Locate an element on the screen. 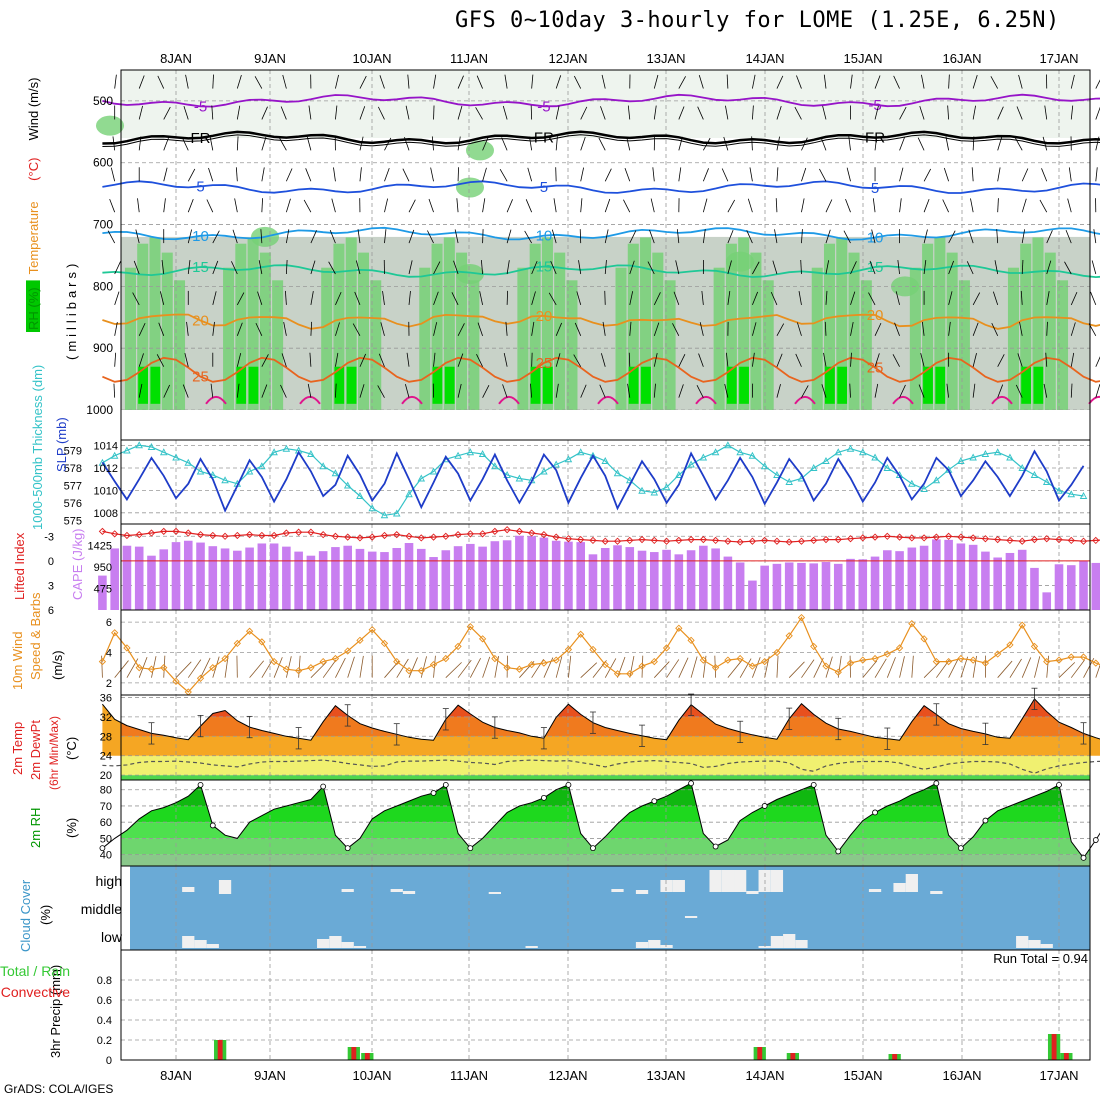 This screenshot has width=1100, height=1100. isotherm-line is located at coordinates (601, 321).